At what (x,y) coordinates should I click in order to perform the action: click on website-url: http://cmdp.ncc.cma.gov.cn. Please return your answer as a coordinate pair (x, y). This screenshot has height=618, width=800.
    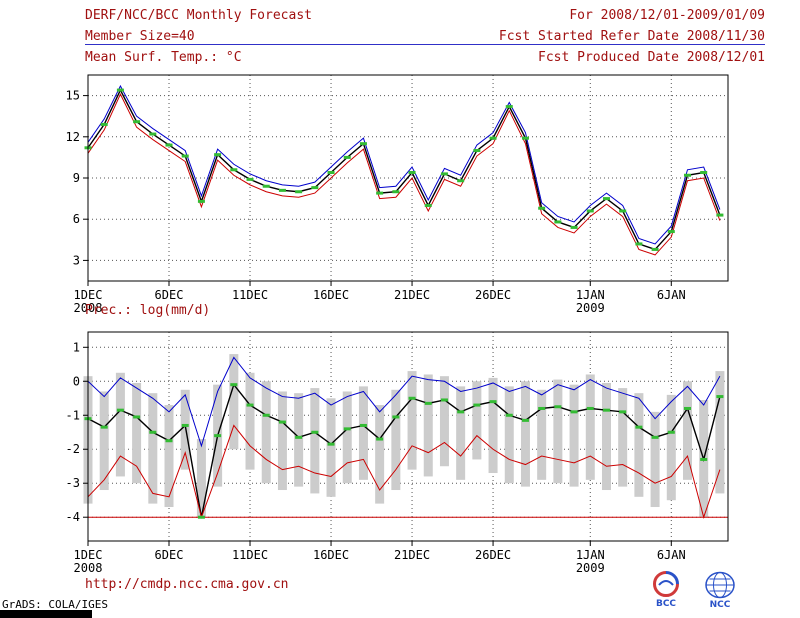
    Looking at the image, I should click on (187, 584).